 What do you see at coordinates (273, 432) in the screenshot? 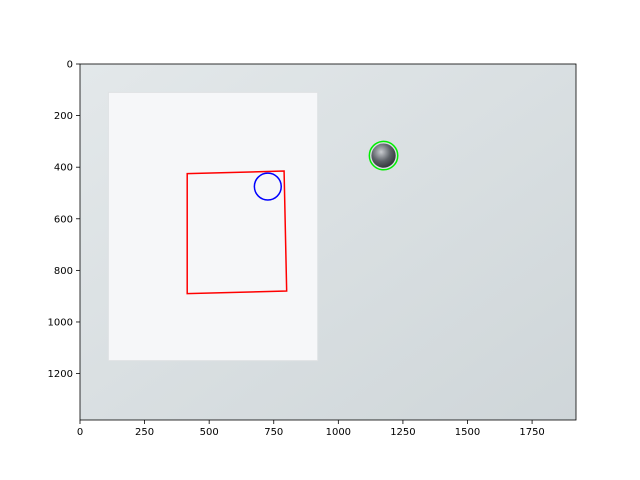
I see `x-tick-label: 750` at bounding box center [273, 432].